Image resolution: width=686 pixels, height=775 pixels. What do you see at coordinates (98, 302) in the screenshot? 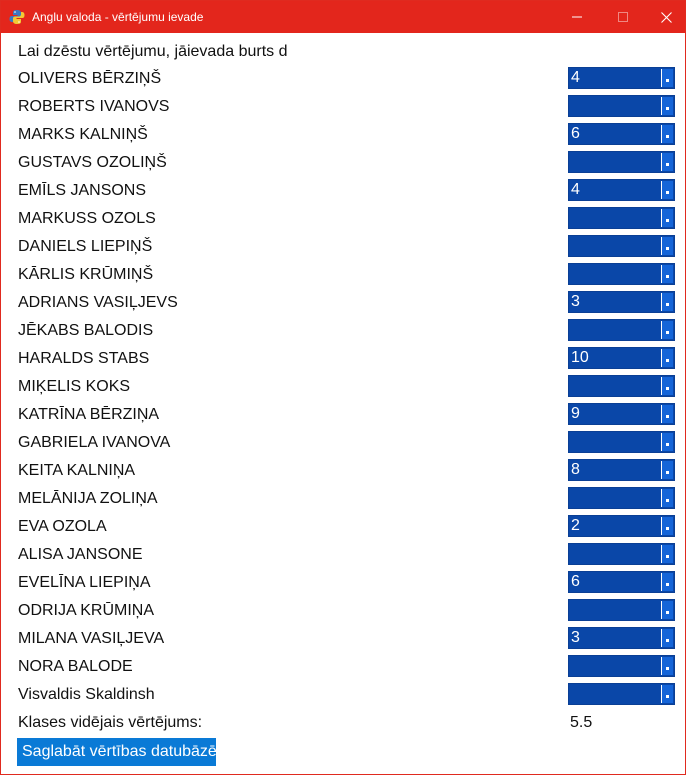
I see `student-name: ADRIANS VASIĻJEVS` at bounding box center [98, 302].